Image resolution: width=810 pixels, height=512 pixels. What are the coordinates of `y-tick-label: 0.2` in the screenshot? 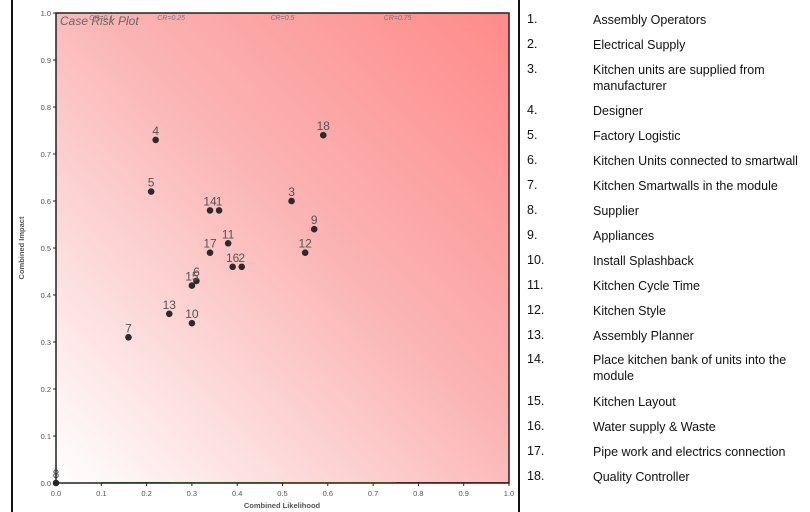 It's located at (46, 389).